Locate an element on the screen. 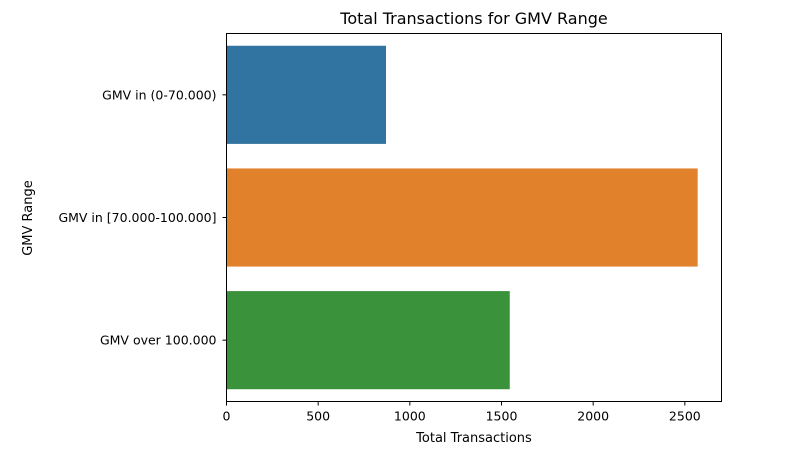  y-axis-label: GMV Range is located at coordinates (28, 218).